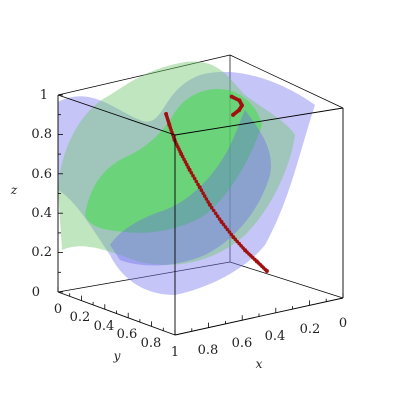 The image size is (400, 400). What do you see at coordinates (175, 352) in the screenshot?
I see `y-tick-label: 1` at bounding box center [175, 352].